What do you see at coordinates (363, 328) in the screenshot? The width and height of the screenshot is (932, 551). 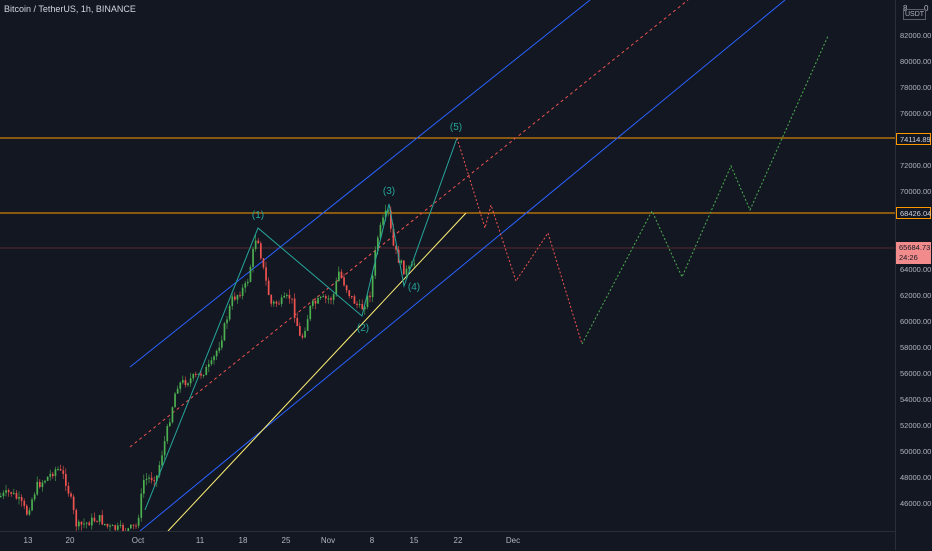 I see `wave-label-2: (2)` at bounding box center [363, 328].